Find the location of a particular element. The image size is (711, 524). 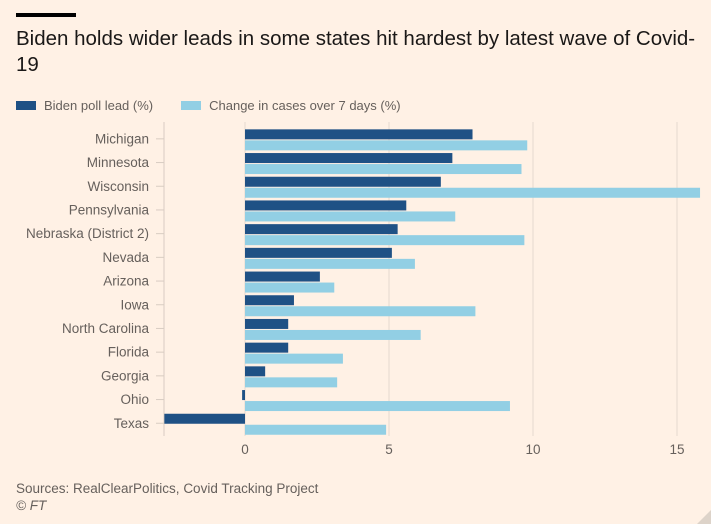

category-label: Nebraska (District 2) is located at coordinates (87, 233).